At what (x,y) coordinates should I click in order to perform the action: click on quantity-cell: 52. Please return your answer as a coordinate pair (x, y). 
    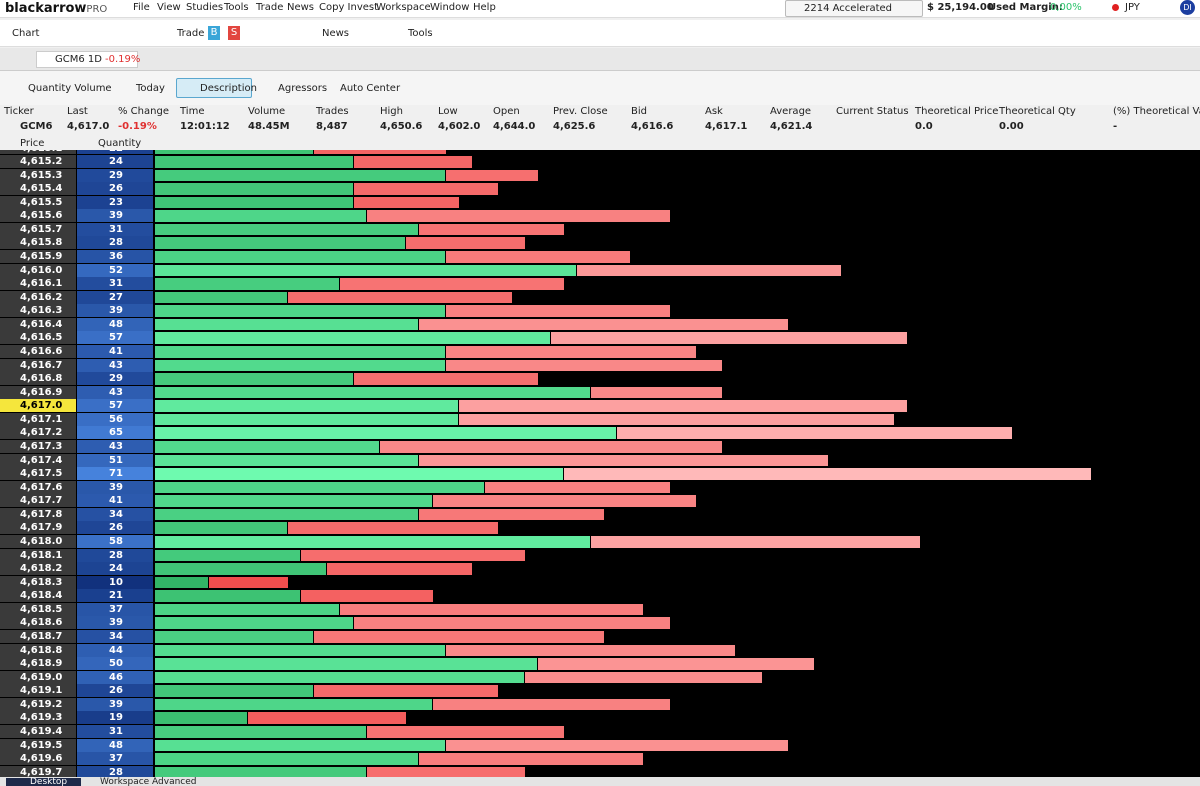
    Looking at the image, I should click on (115, 270).